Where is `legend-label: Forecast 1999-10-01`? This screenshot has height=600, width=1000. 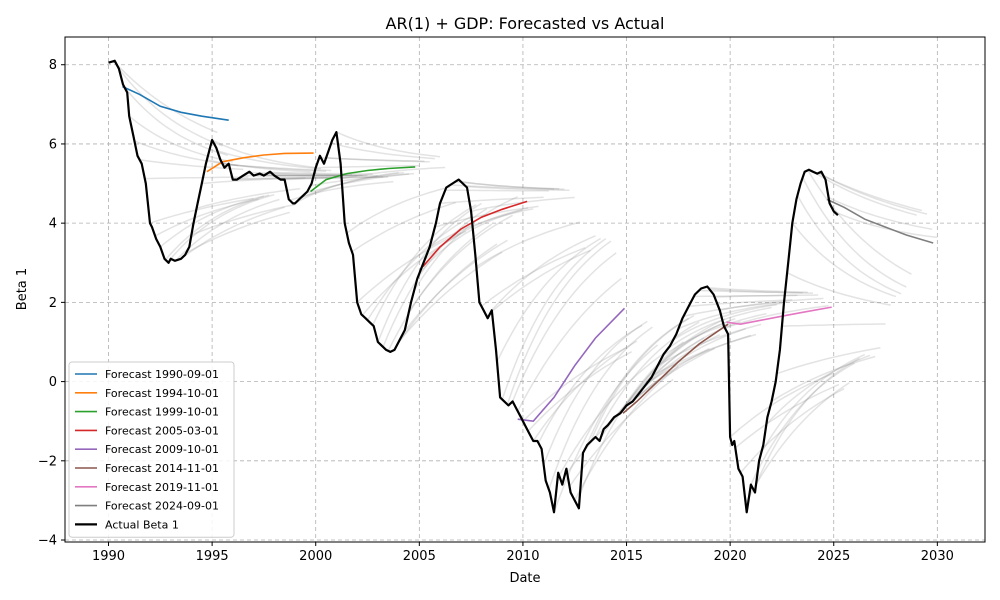 legend-label: Forecast 1999-10-01 is located at coordinates (162, 412).